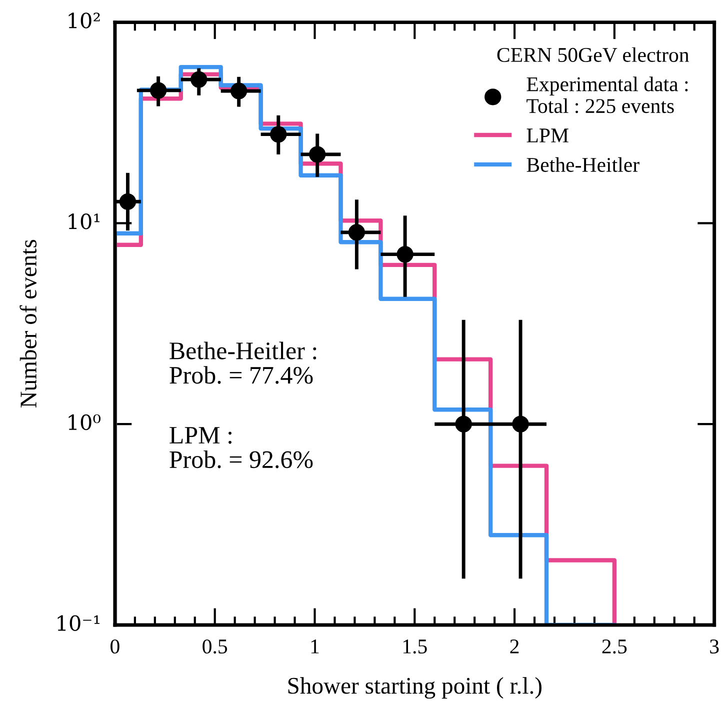 The height and width of the screenshot is (720, 723). I want to click on y-tick-label: 10¹, so click(84, 221).